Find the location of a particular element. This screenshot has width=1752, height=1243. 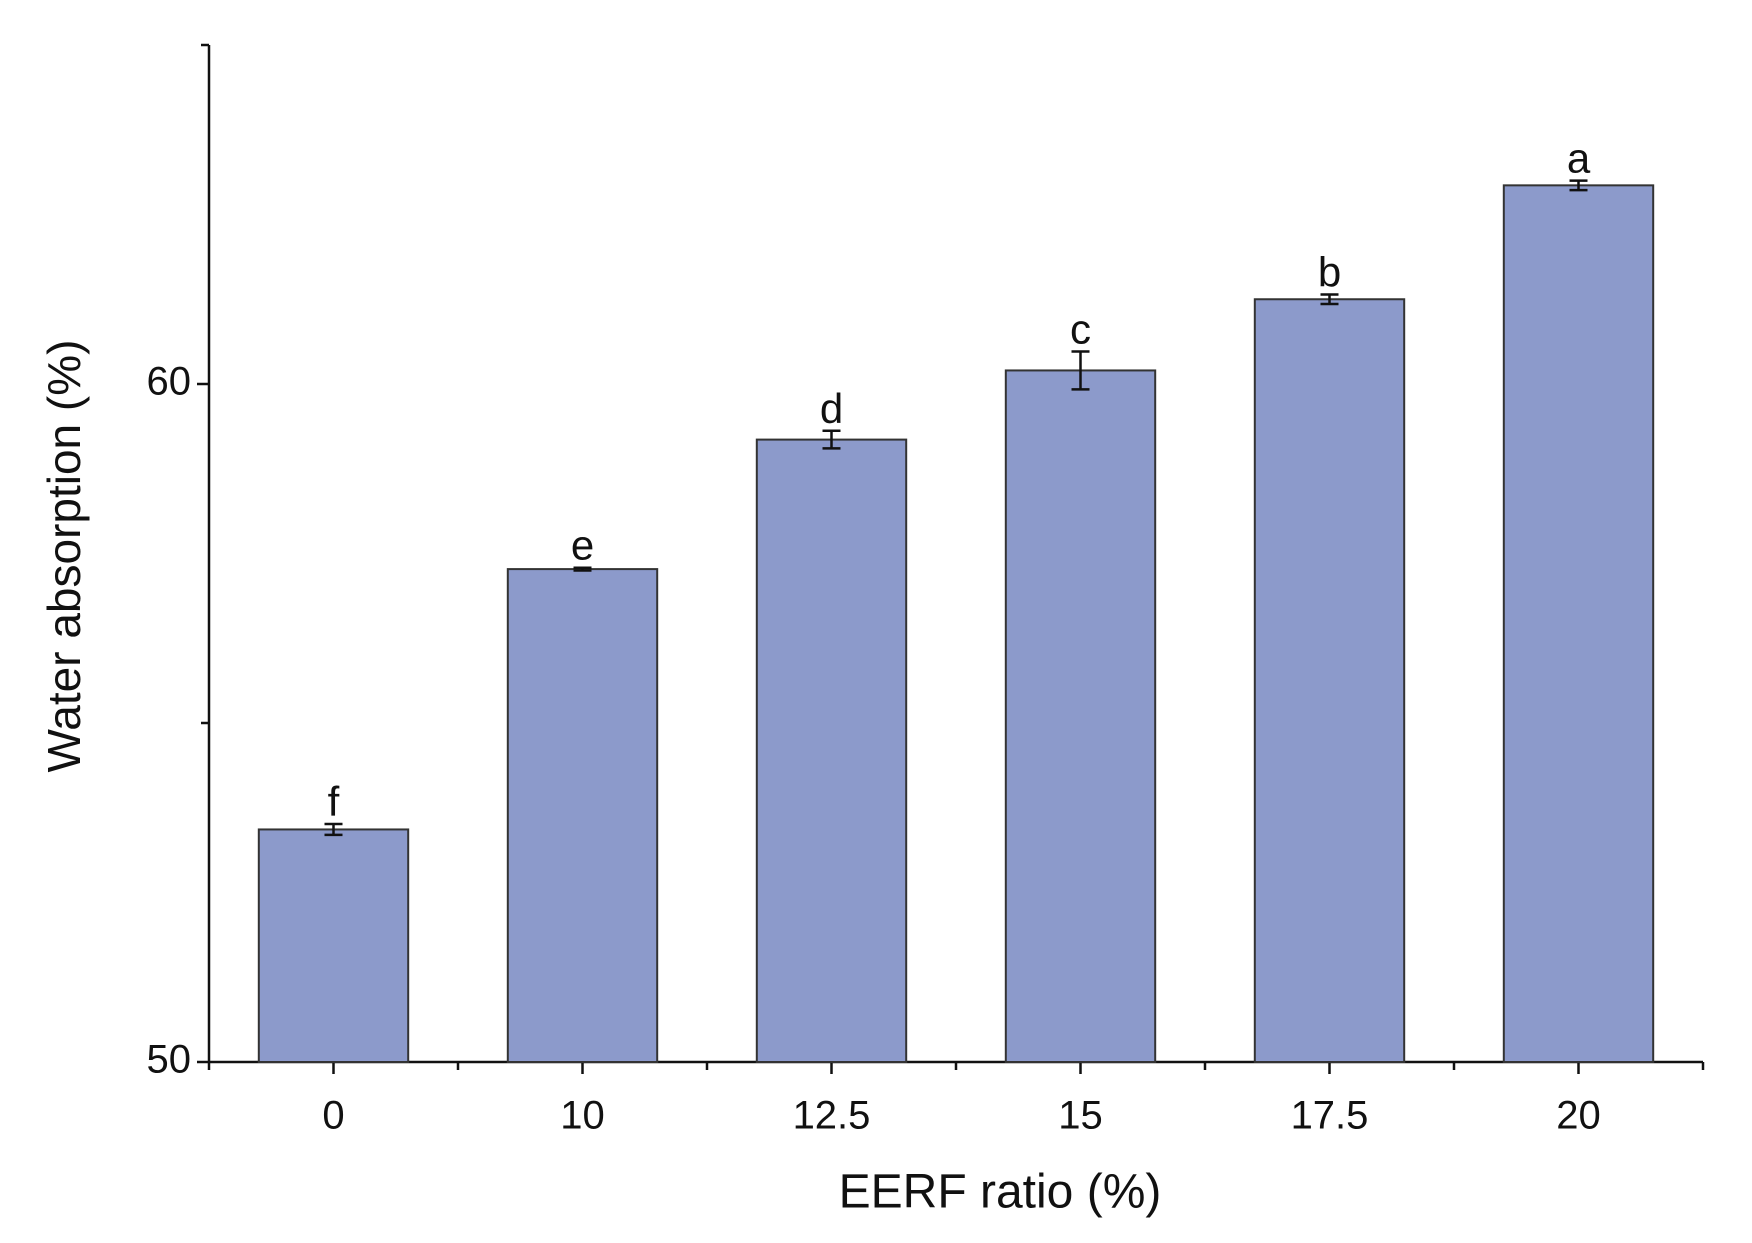

y-axis-title: Water absorption (%) is located at coordinates (64, 556).